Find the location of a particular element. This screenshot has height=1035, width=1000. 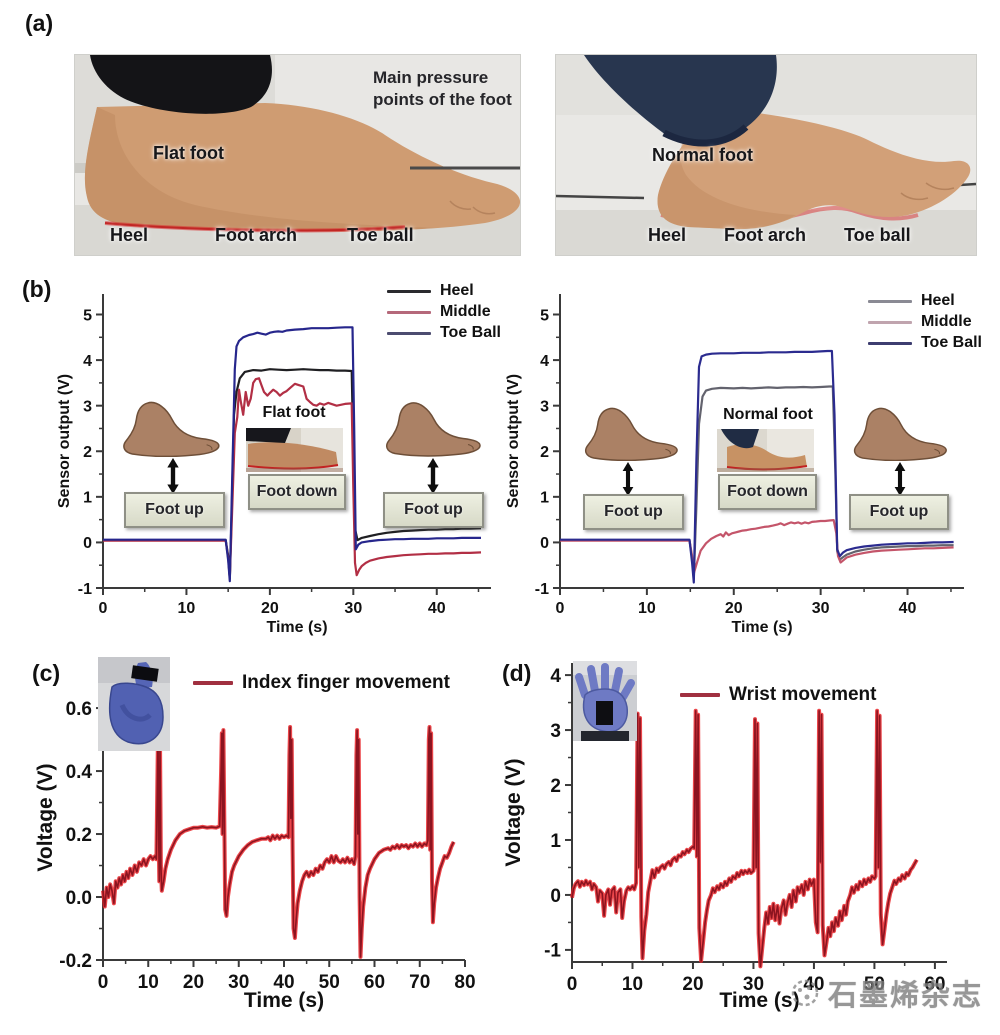

x-tick-label: 60 is located at coordinates (374, 982).